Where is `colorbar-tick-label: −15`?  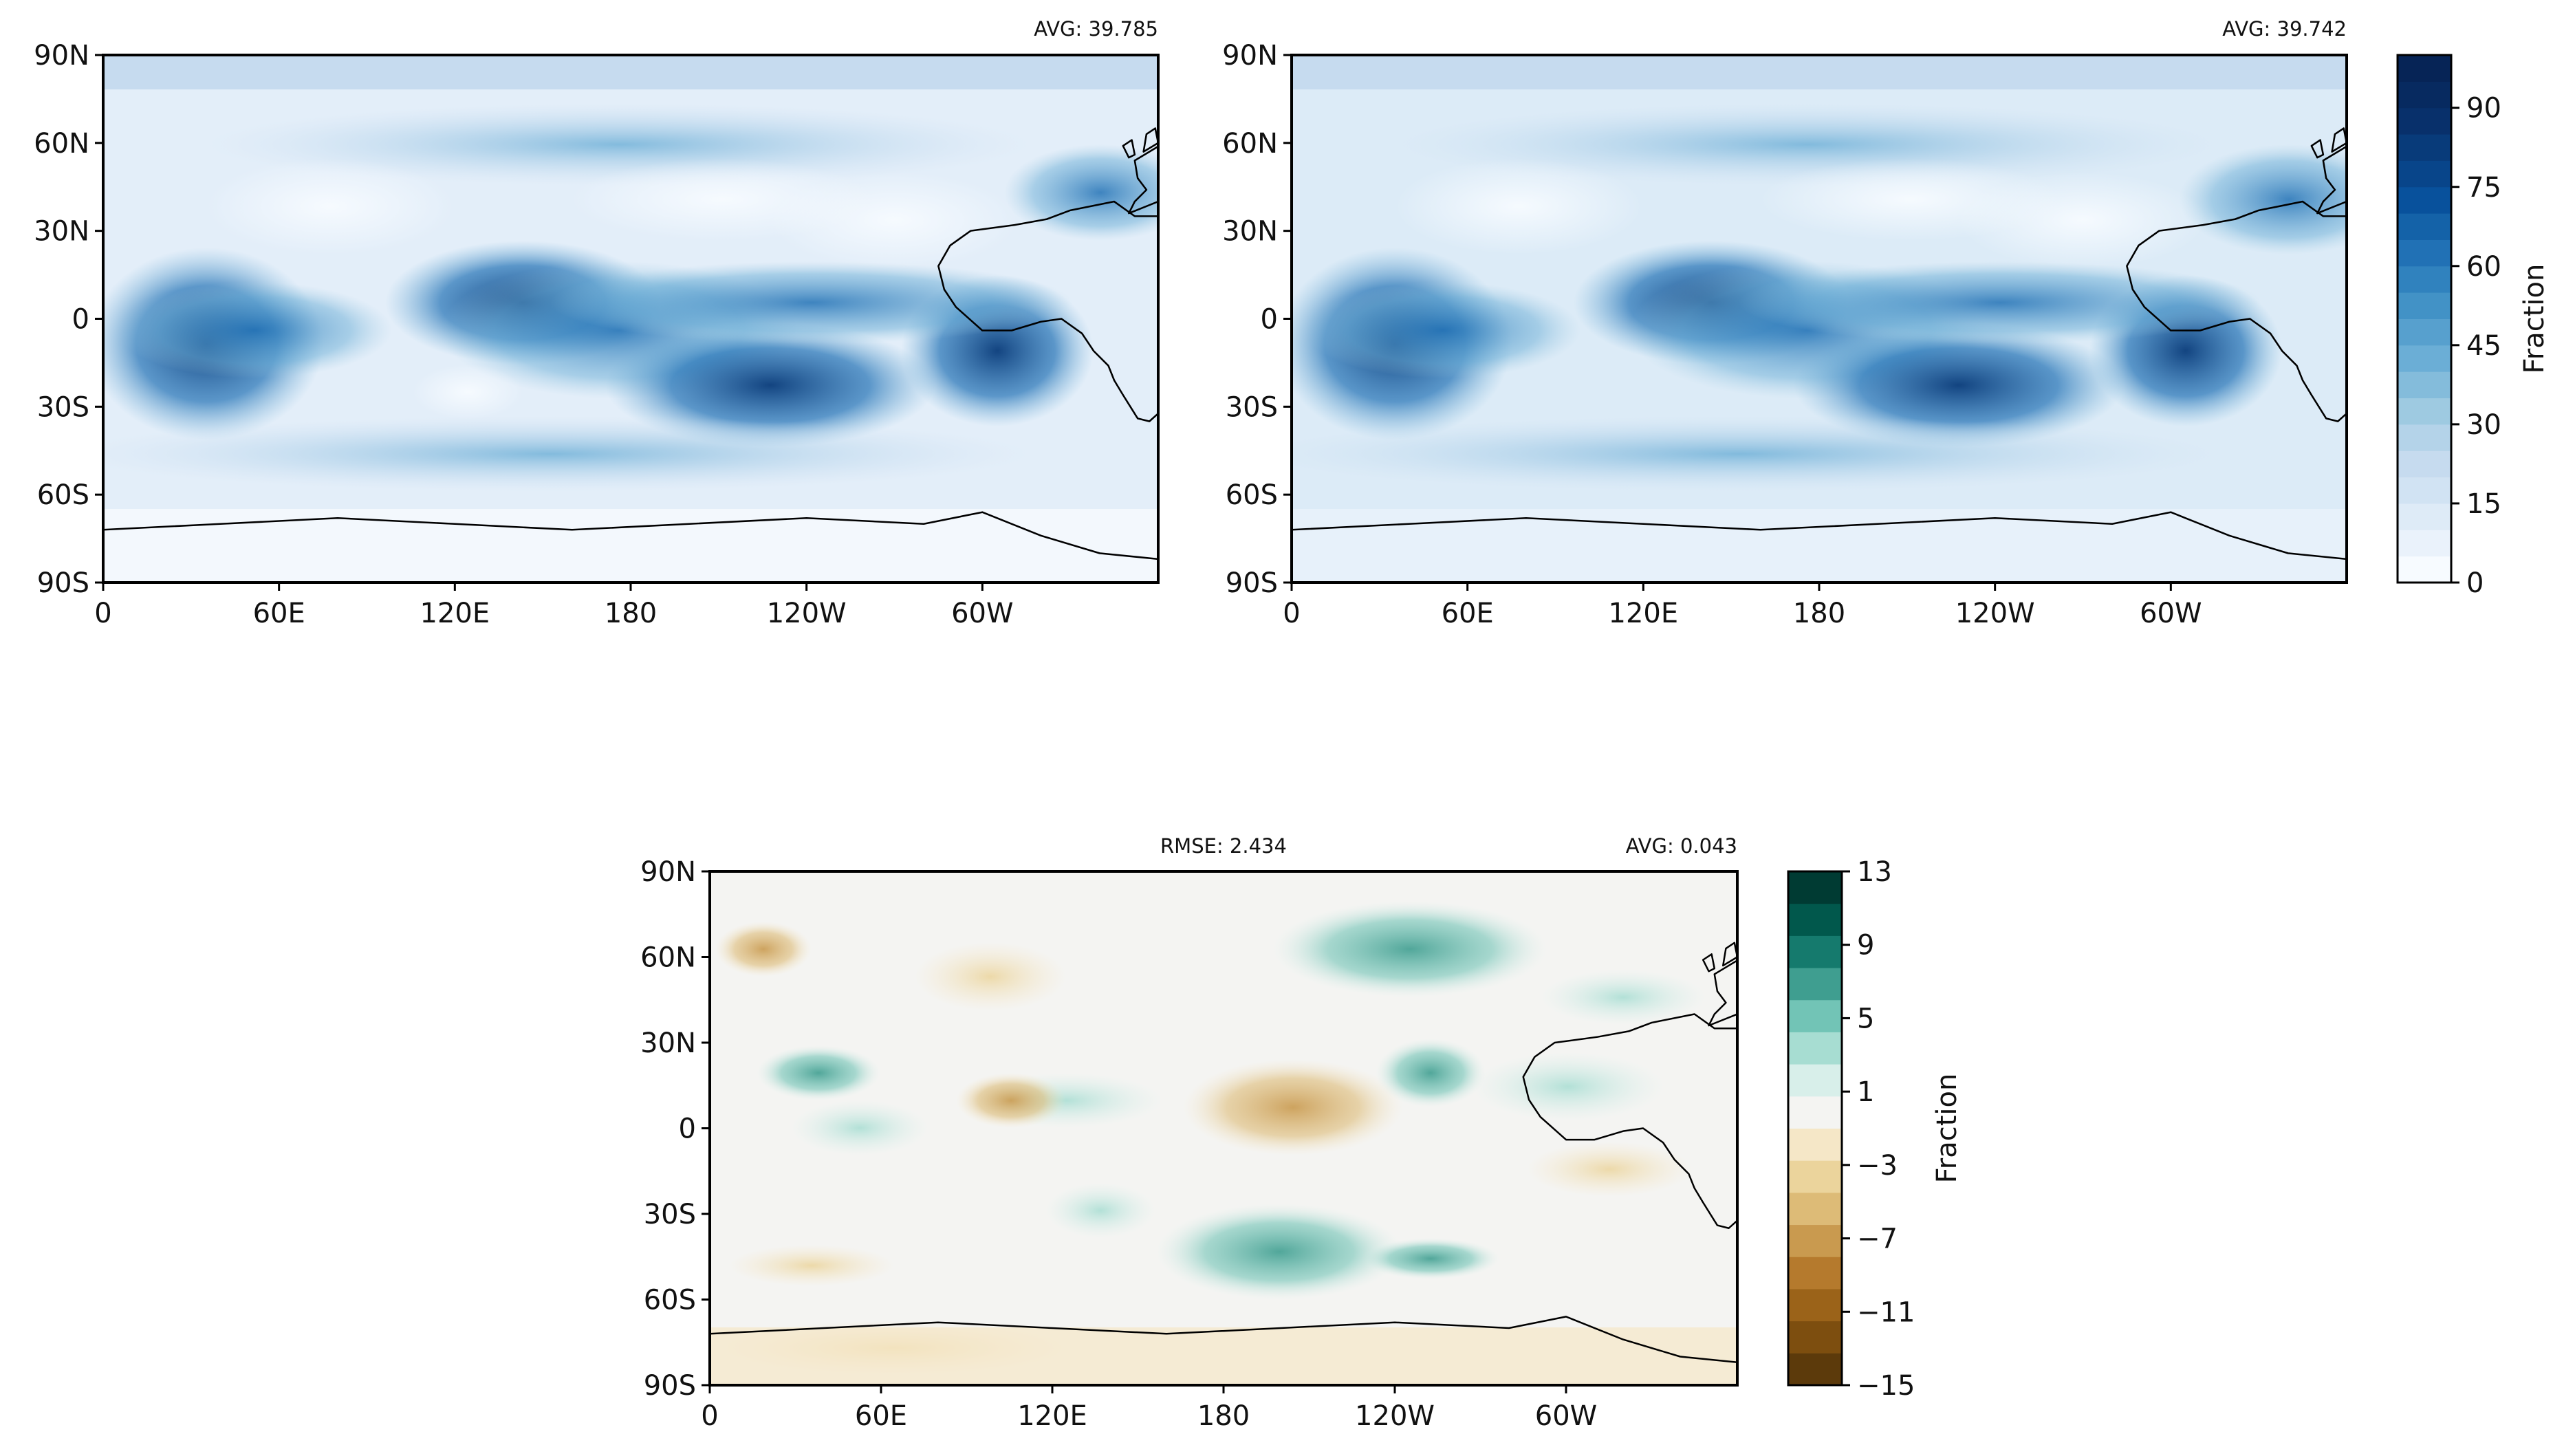 colorbar-tick-label: −15 is located at coordinates (1886, 1386).